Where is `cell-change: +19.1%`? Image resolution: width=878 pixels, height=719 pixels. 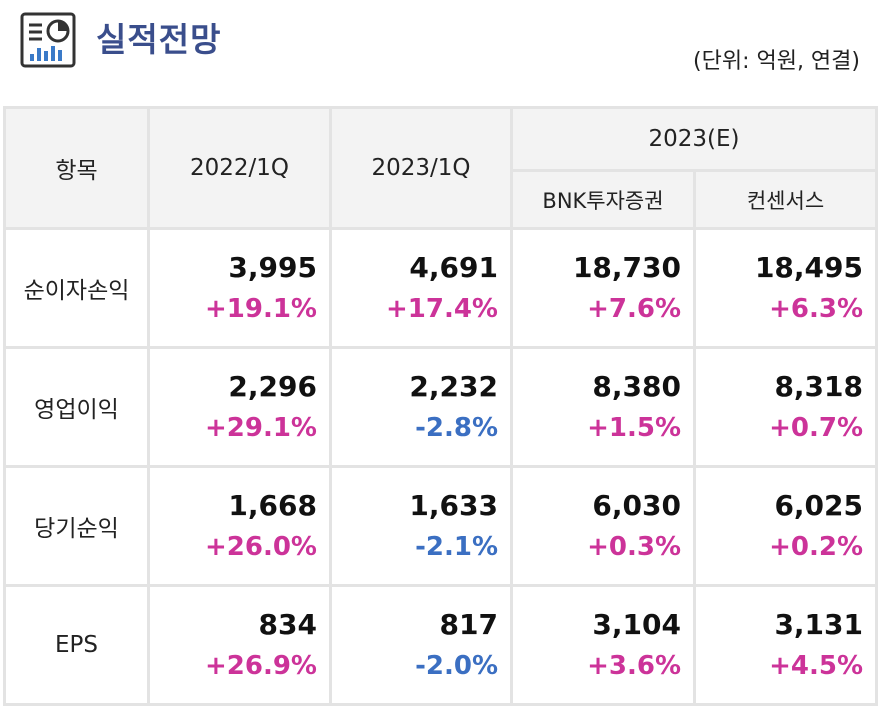
cell-change: +19.1% is located at coordinates (261, 309).